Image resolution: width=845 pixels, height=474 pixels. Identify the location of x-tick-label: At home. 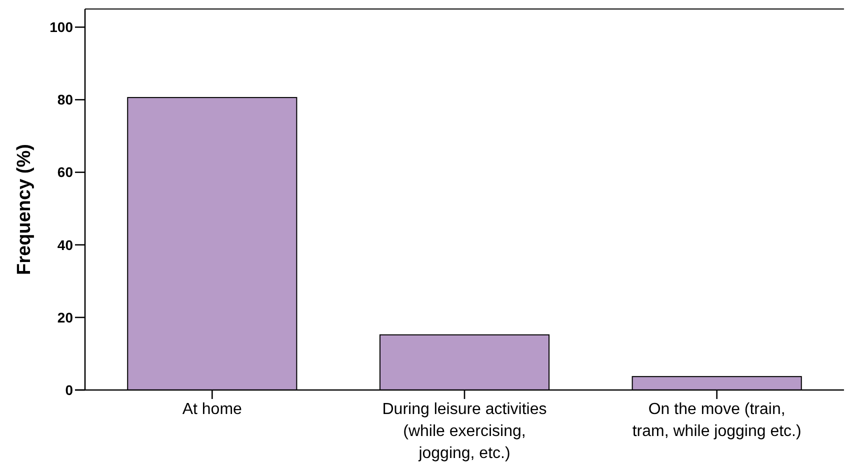
(212, 409).